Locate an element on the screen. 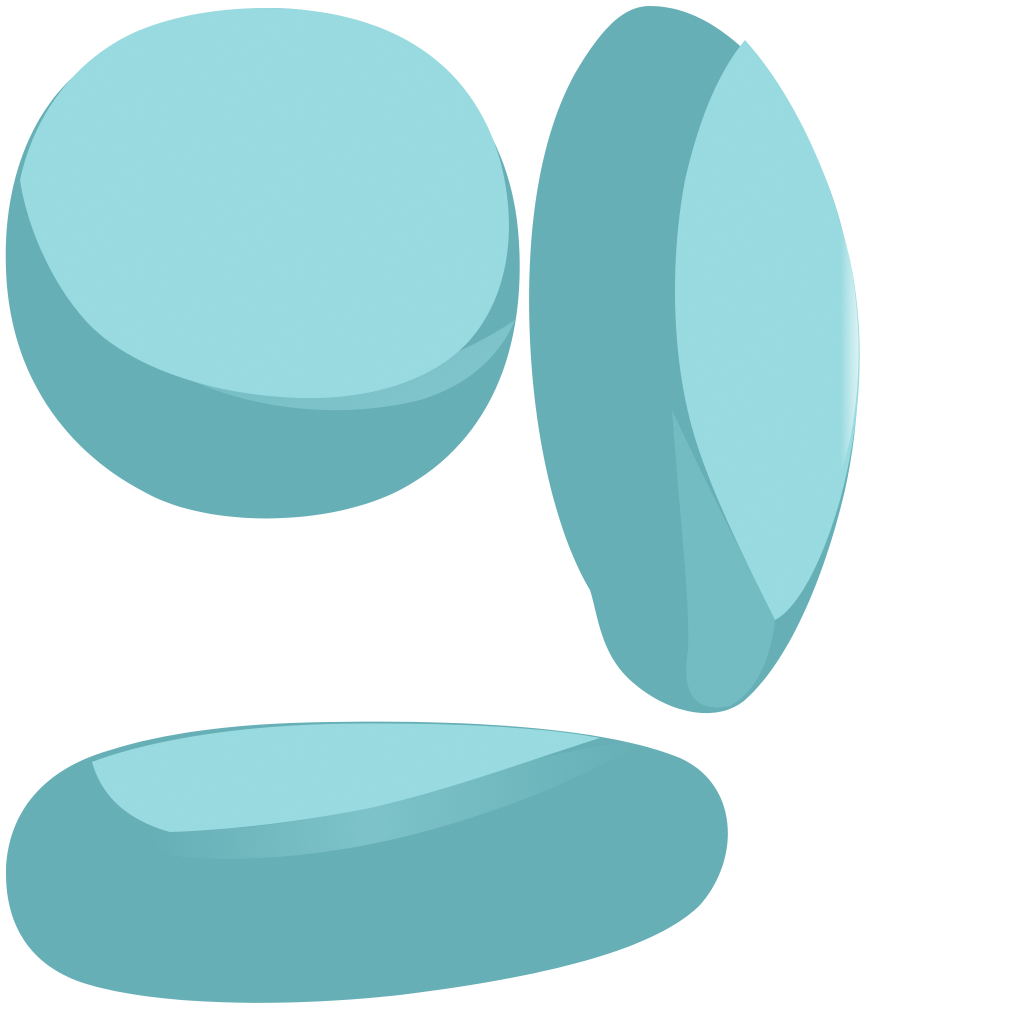  flat-pebble-soft-band is located at coordinates (395, 800).